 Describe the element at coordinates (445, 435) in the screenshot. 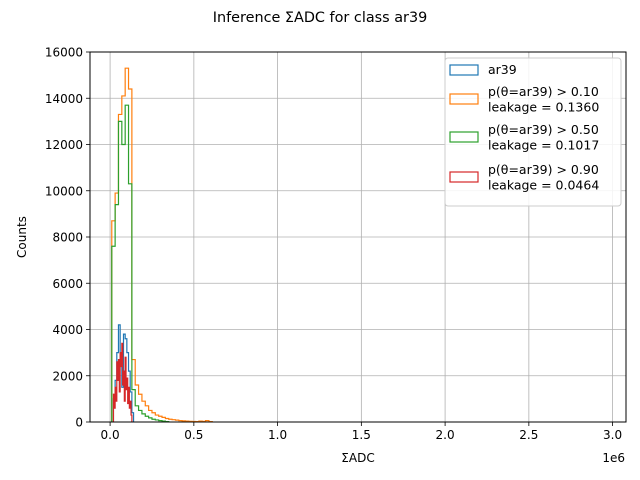

I see `x-tick-label: 2.0` at that location.